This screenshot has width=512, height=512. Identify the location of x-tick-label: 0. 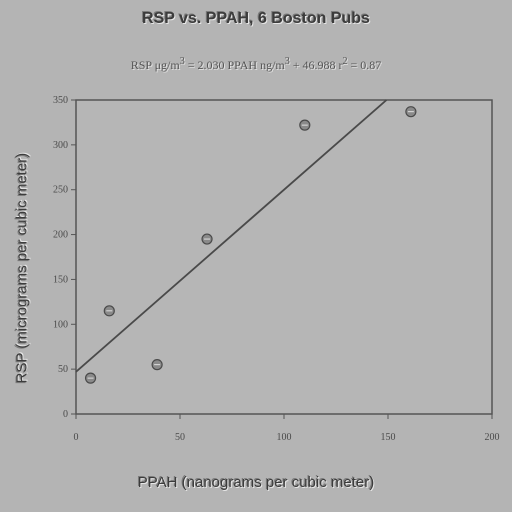
(76, 437).